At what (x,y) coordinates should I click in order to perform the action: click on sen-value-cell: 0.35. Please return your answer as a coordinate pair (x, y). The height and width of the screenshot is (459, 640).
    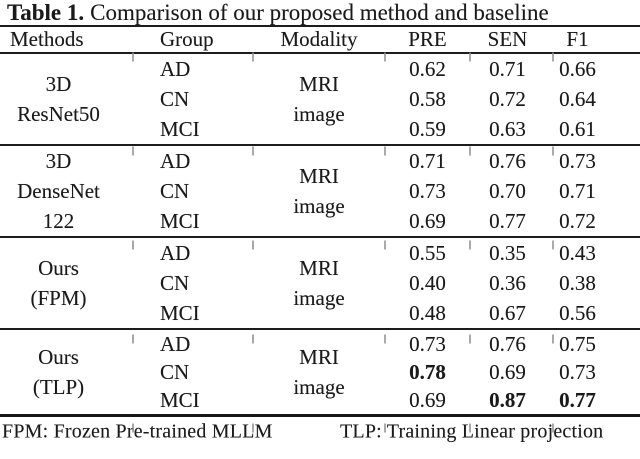
    Looking at the image, I should click on (507, 252).